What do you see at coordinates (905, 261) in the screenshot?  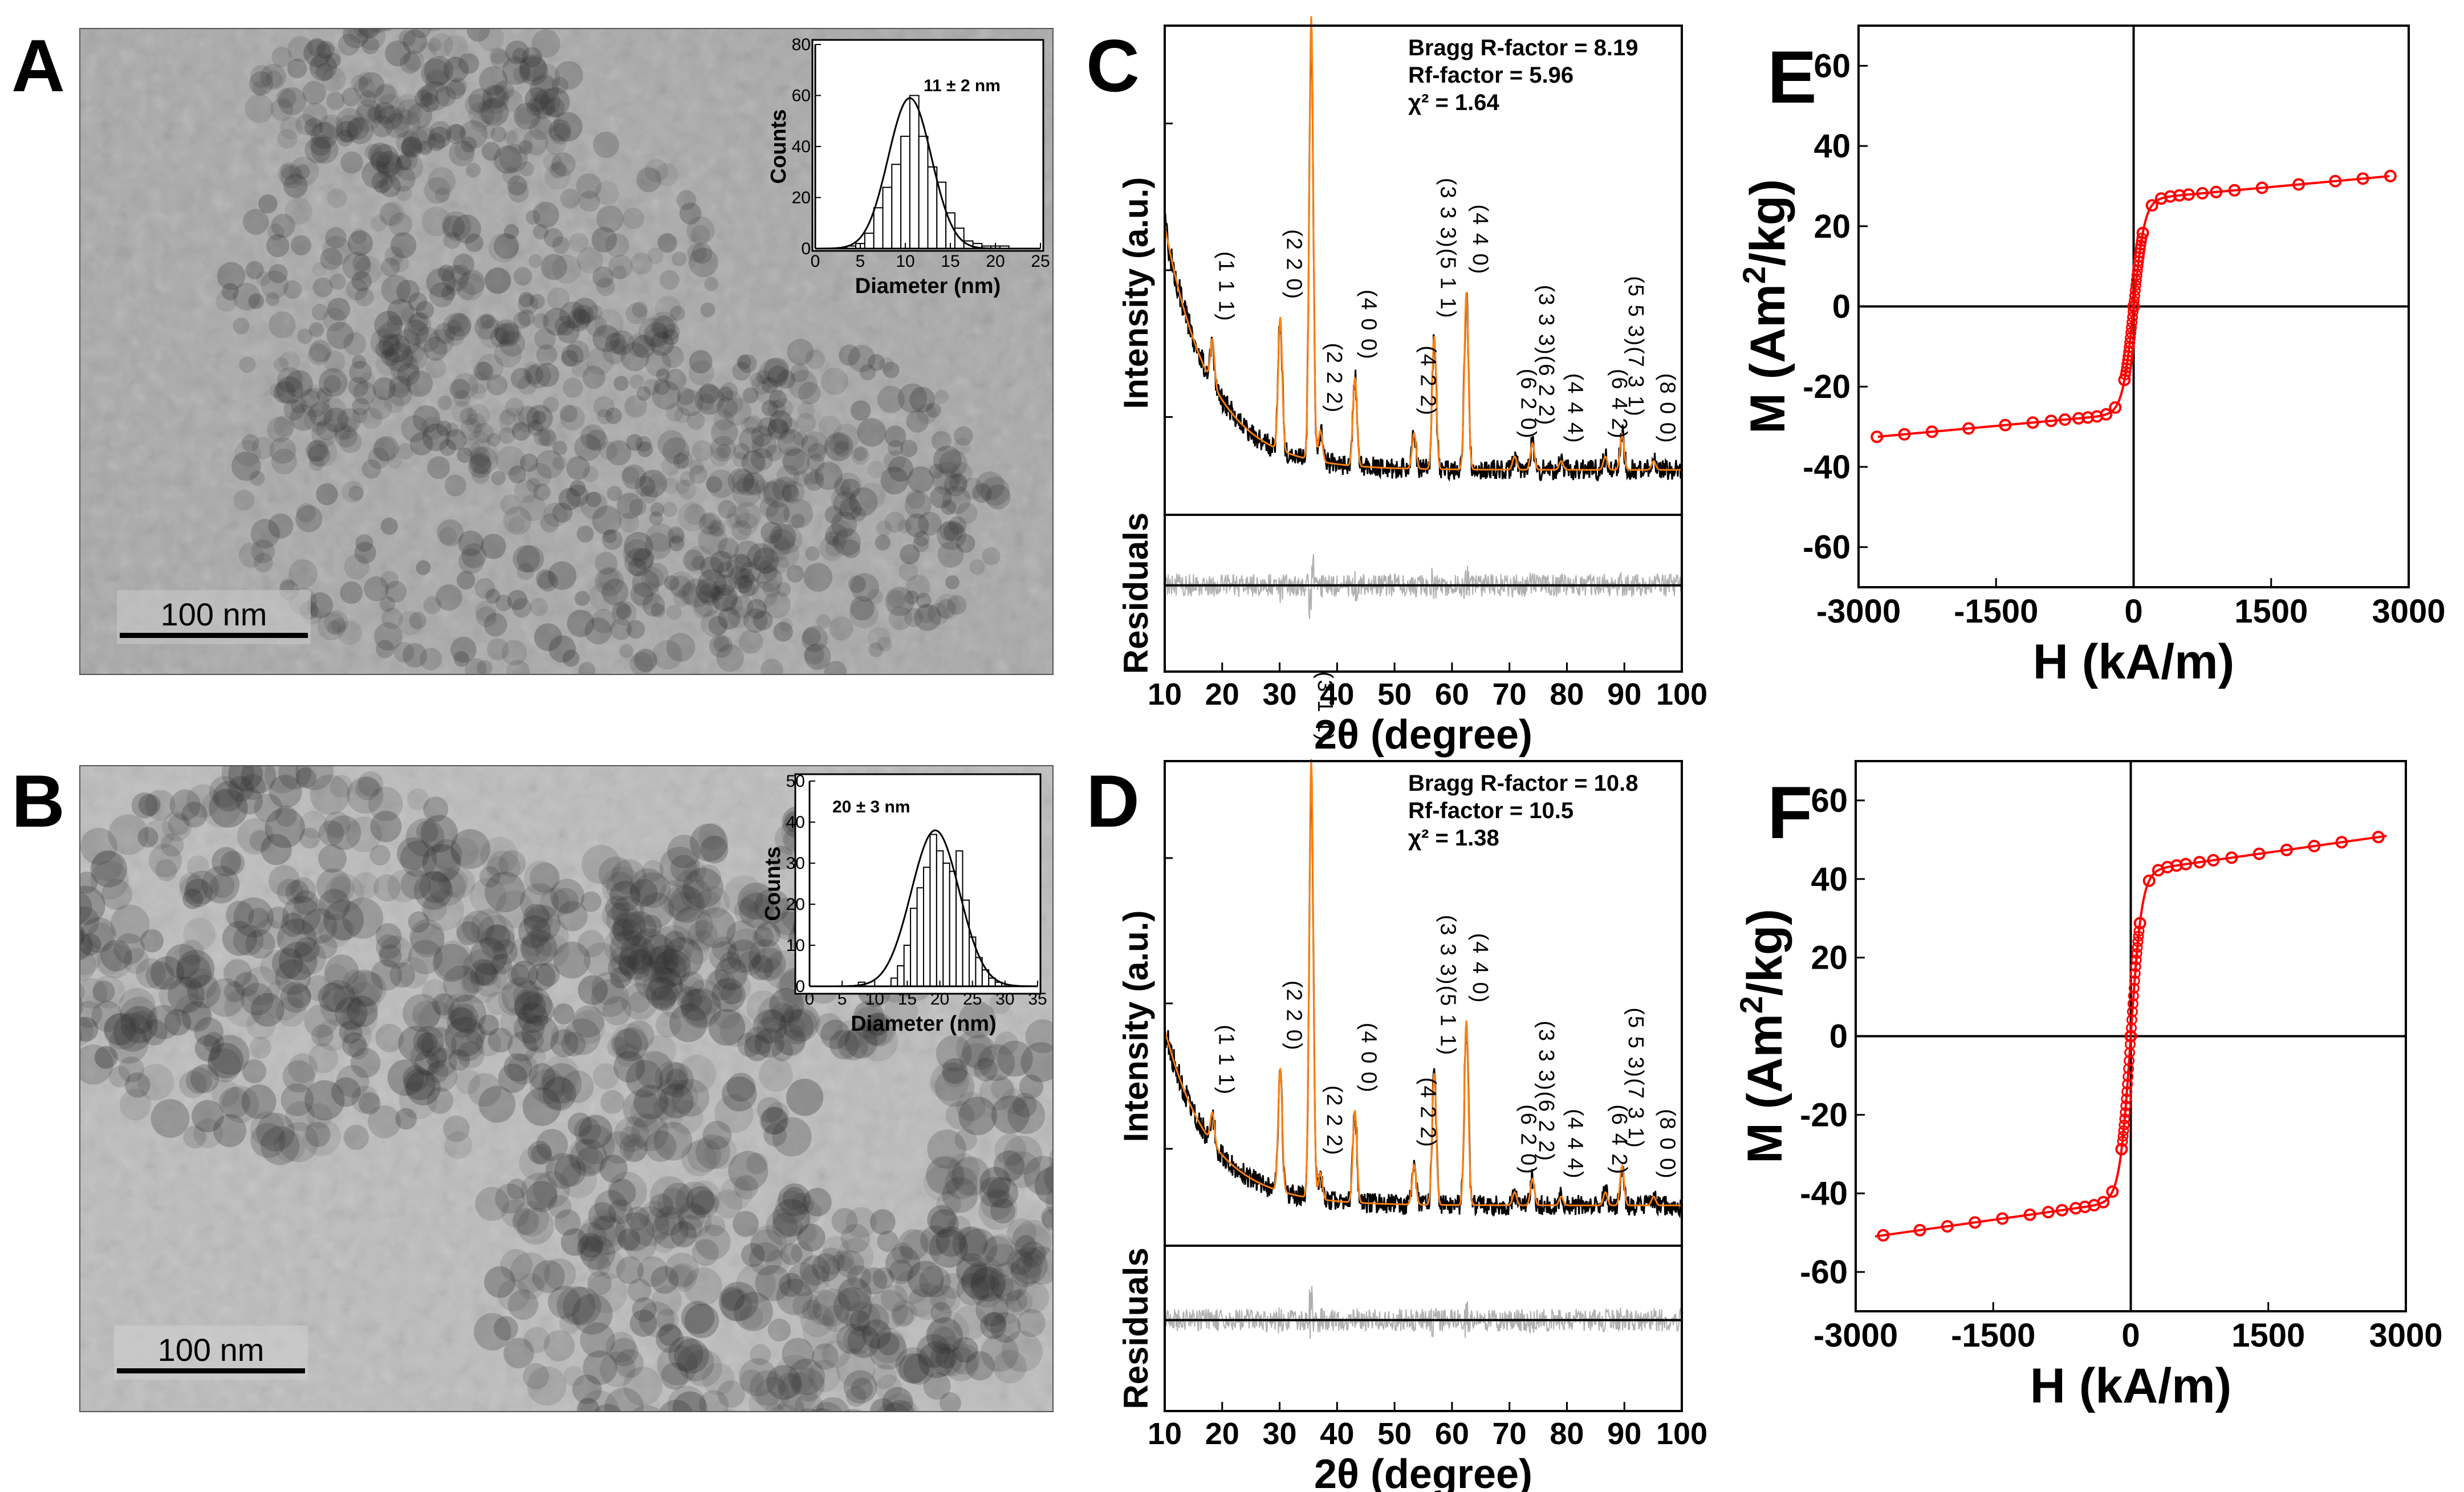 I see `inset-x-tick-label: 10` at bounding box center [905, 261].